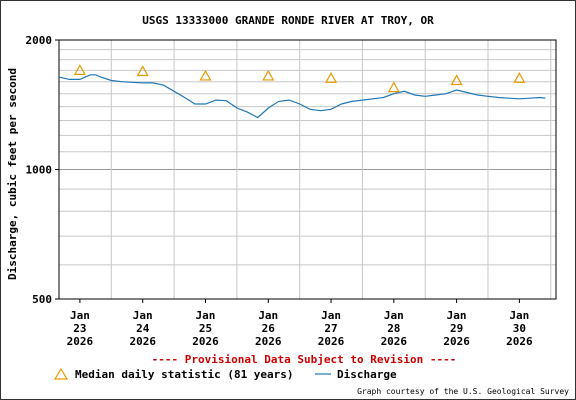  I want to click on x-tick-day: 27, so click(330, 328).